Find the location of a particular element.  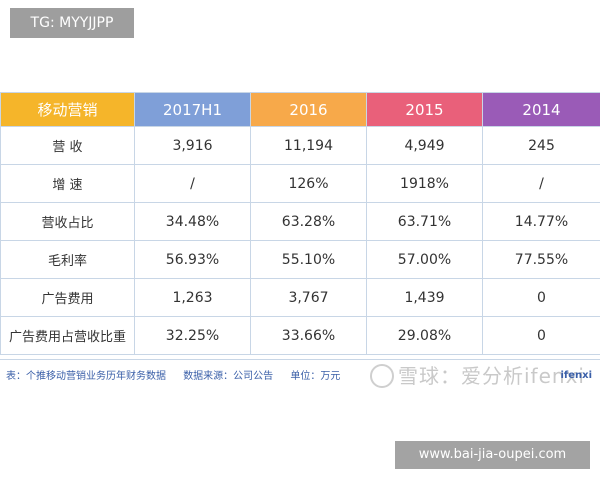

header-cell-category: 移动营销 is located at coordinates (67, 109).